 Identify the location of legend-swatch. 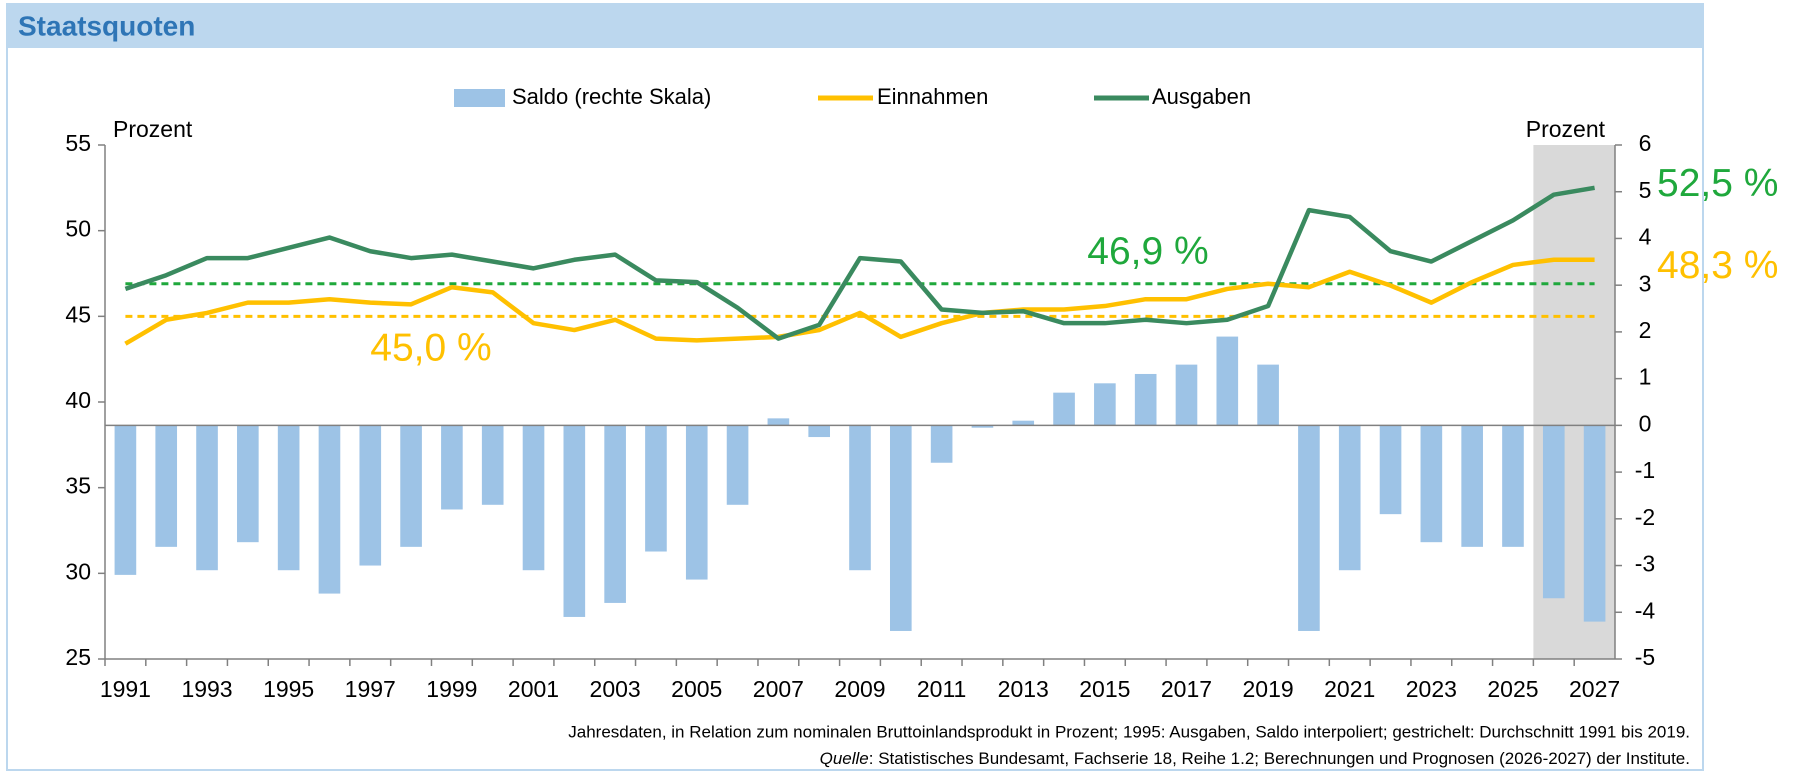
(479, 98).